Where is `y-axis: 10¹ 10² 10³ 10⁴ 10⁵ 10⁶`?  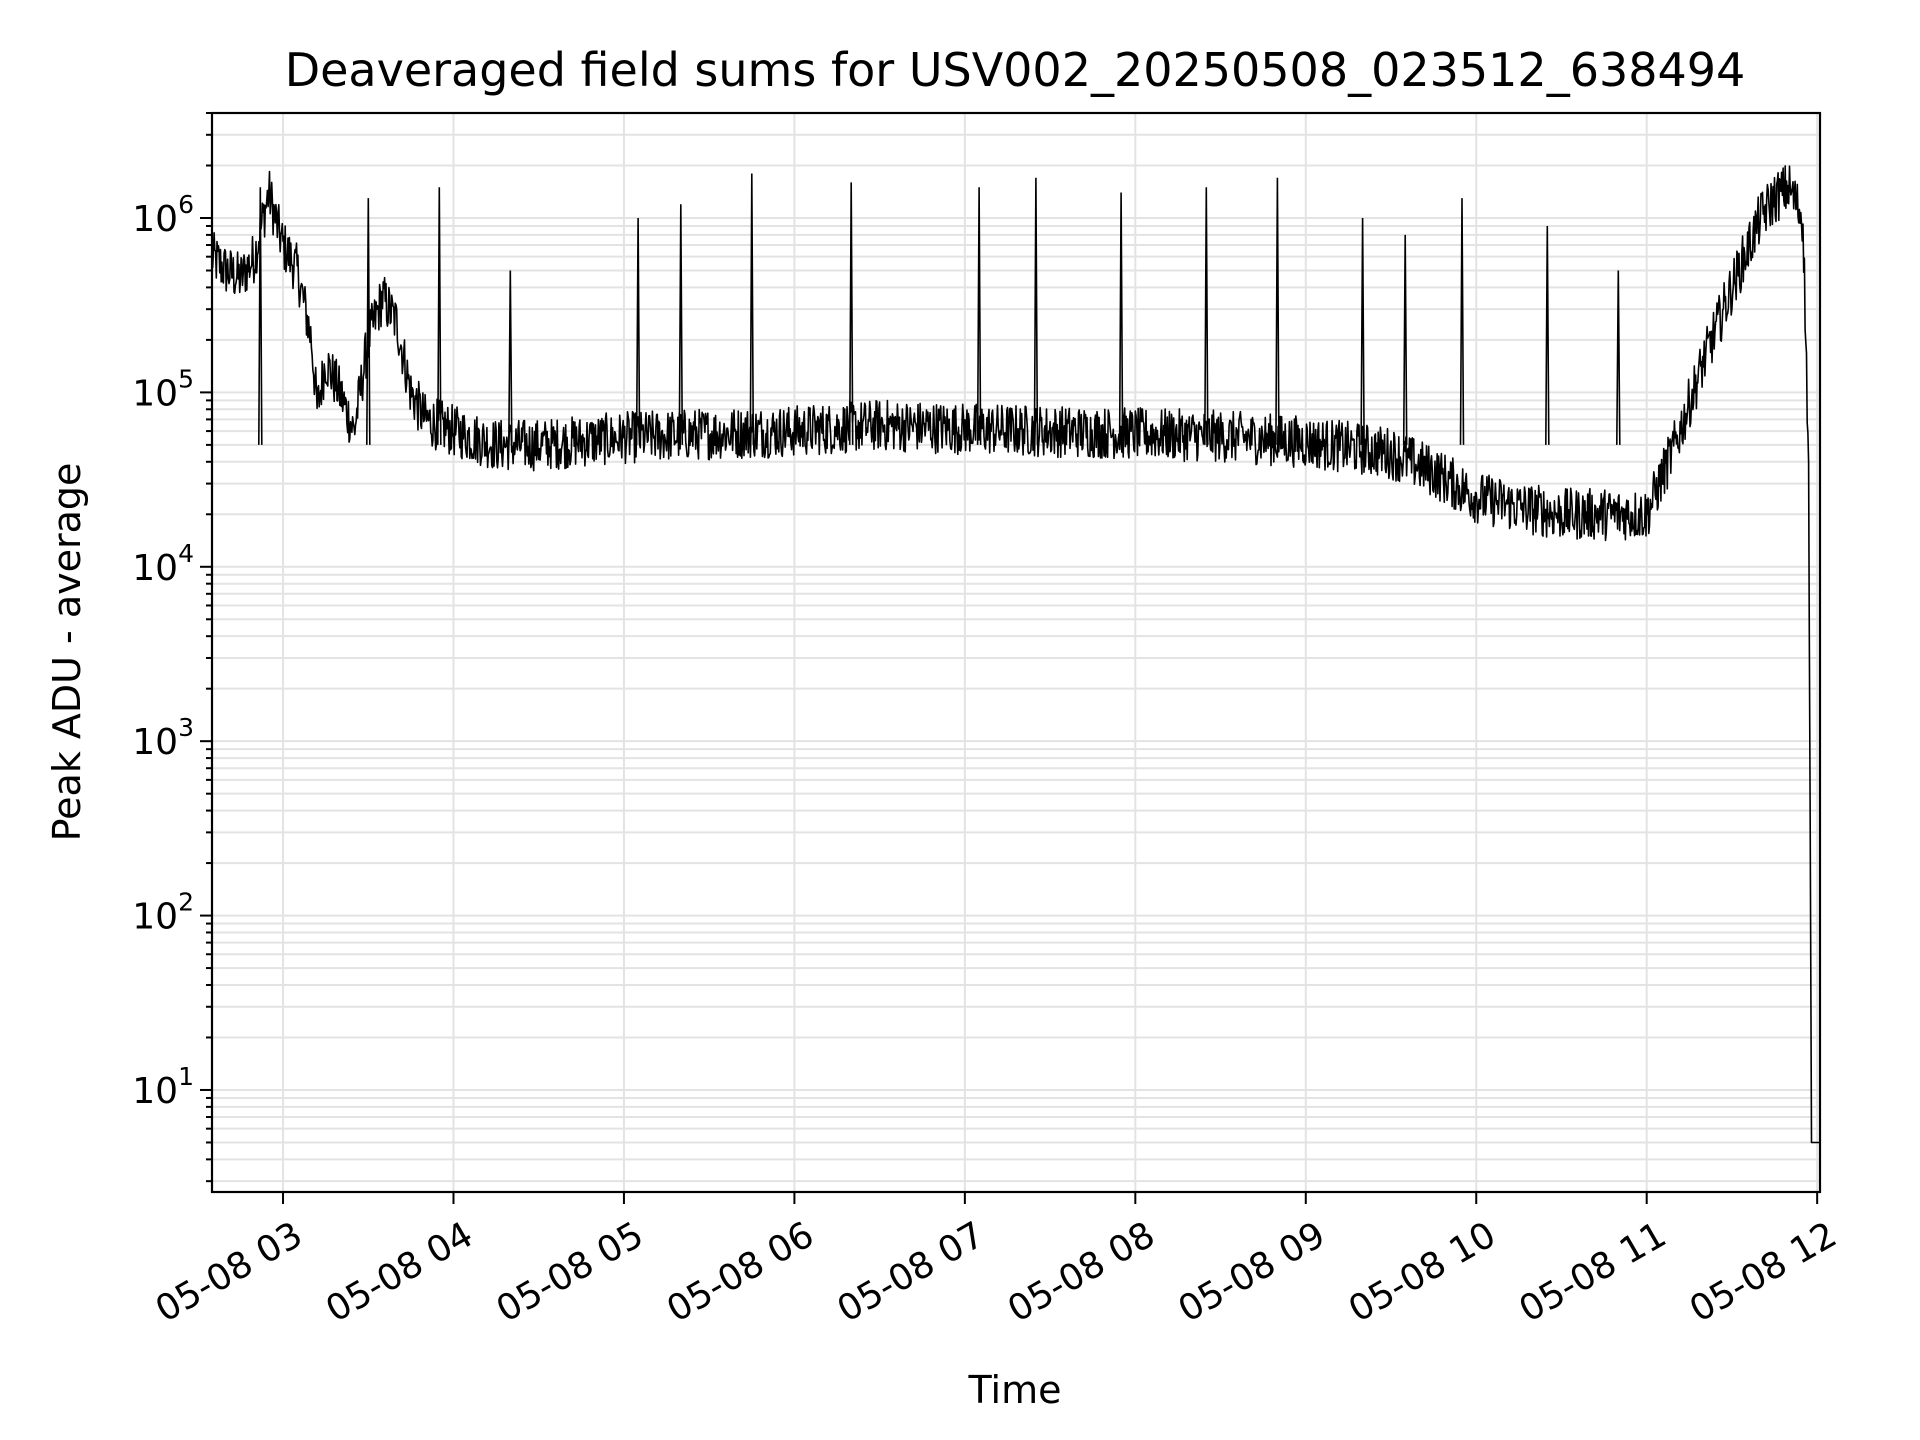
y-axis: 10¹ 10² 10³ 10⁴ 10⁵ 10⁶ is located at coordinates (172, 647).